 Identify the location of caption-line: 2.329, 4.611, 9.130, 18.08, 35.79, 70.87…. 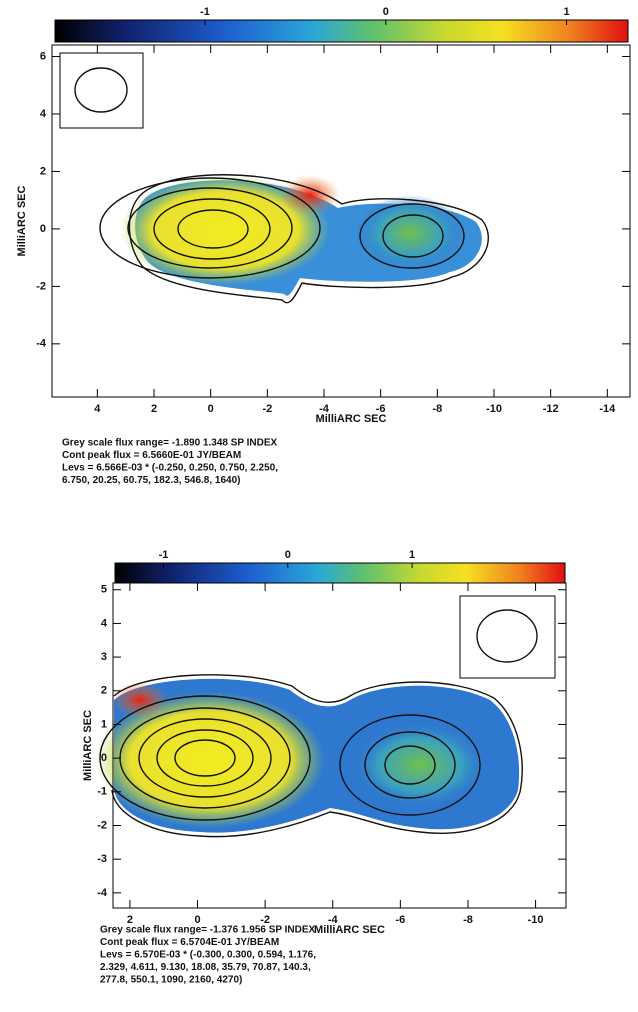
(205, 967).